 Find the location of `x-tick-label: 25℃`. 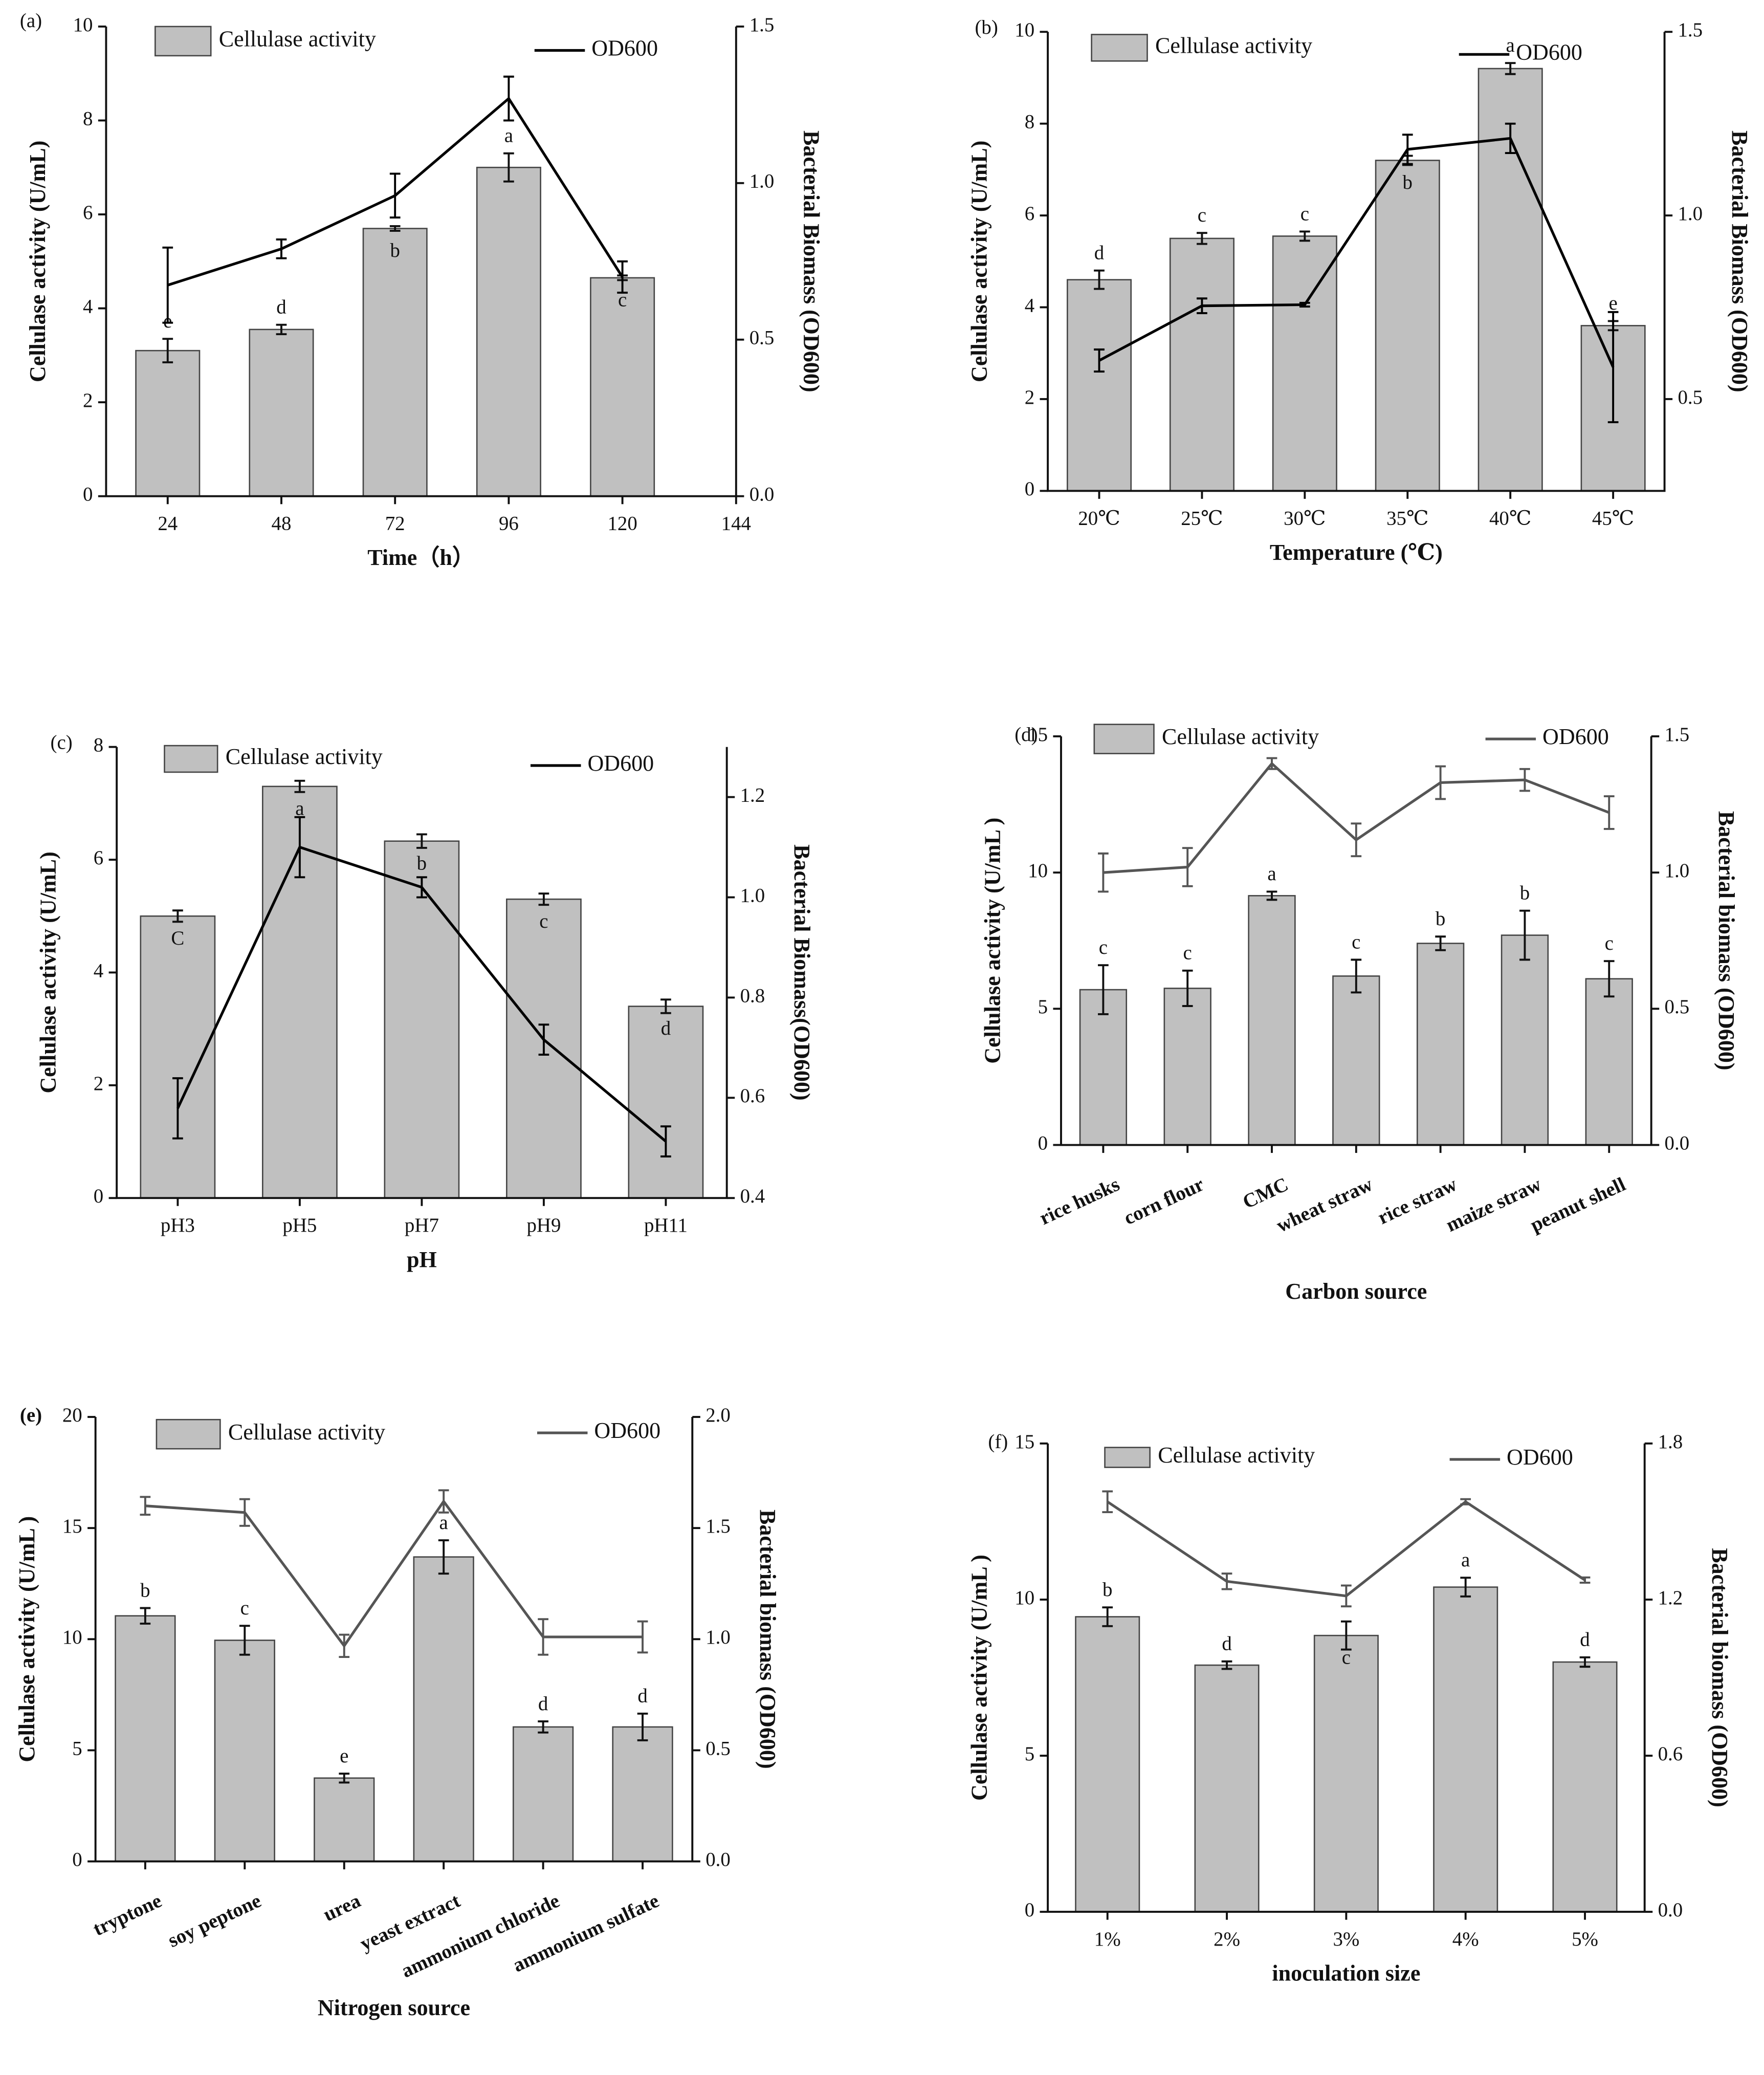

x-tick-label: 25℃ is located at coordinates (1202, 518).